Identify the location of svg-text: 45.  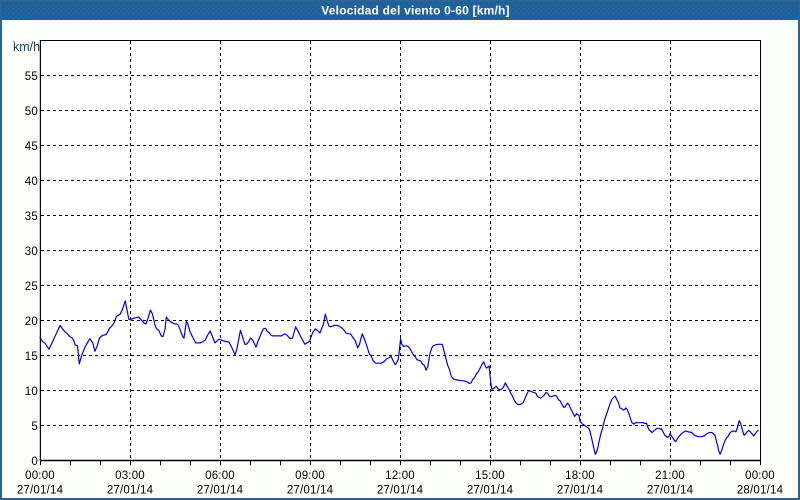
(31, 147).